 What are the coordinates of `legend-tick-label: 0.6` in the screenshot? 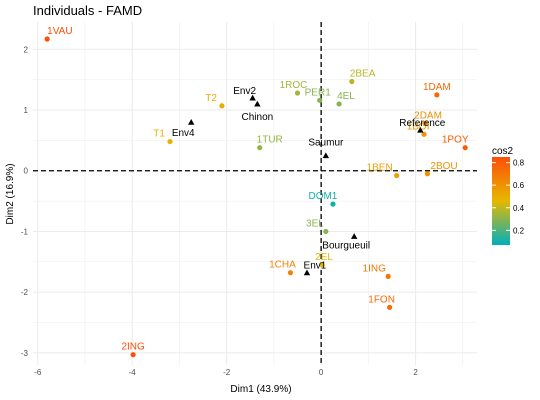 It's located at (519, 185).